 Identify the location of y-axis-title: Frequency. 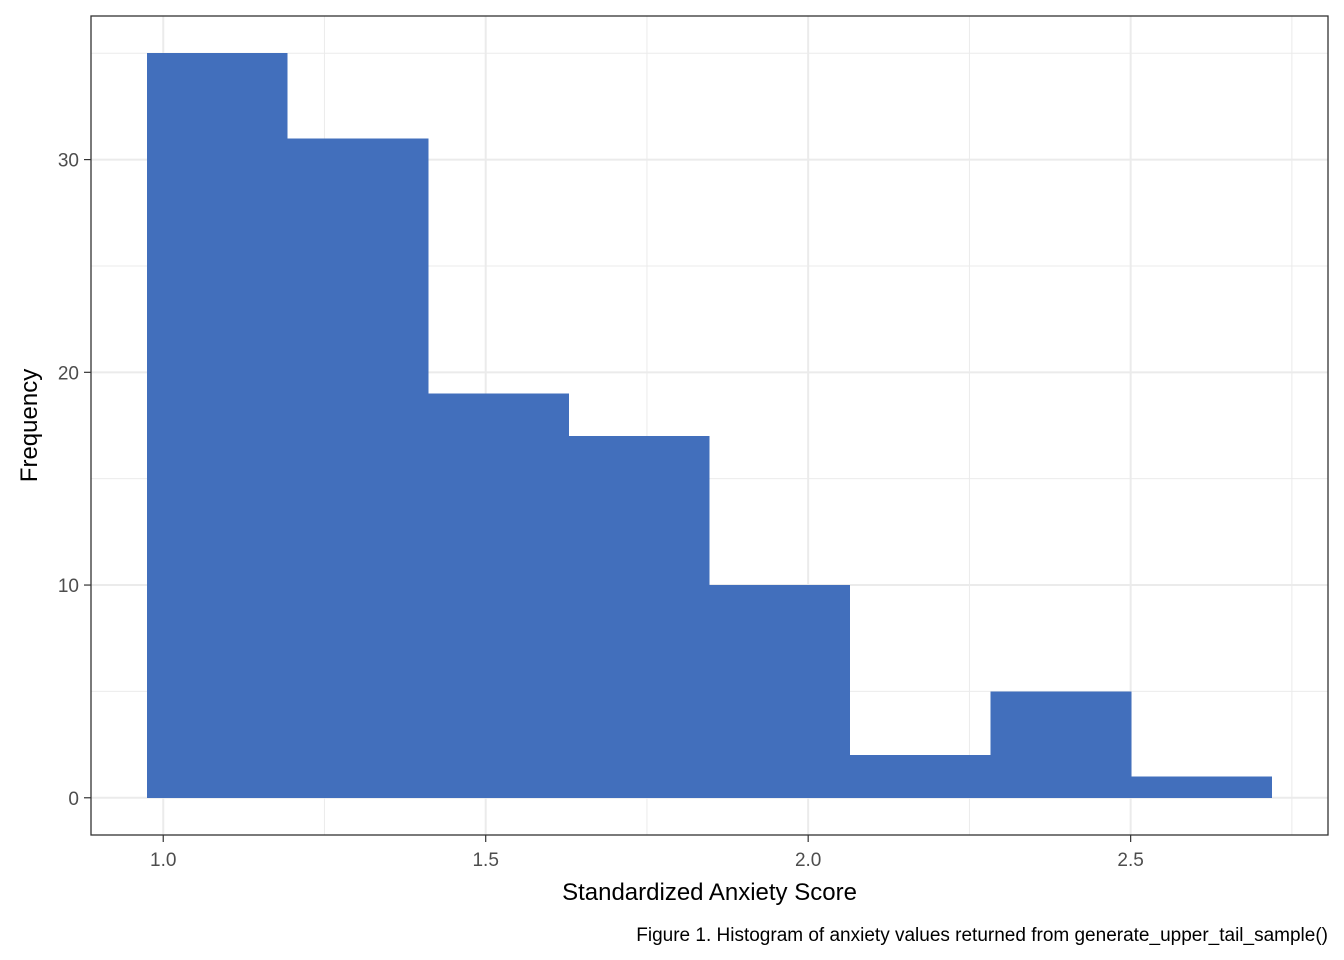
(29, 425).